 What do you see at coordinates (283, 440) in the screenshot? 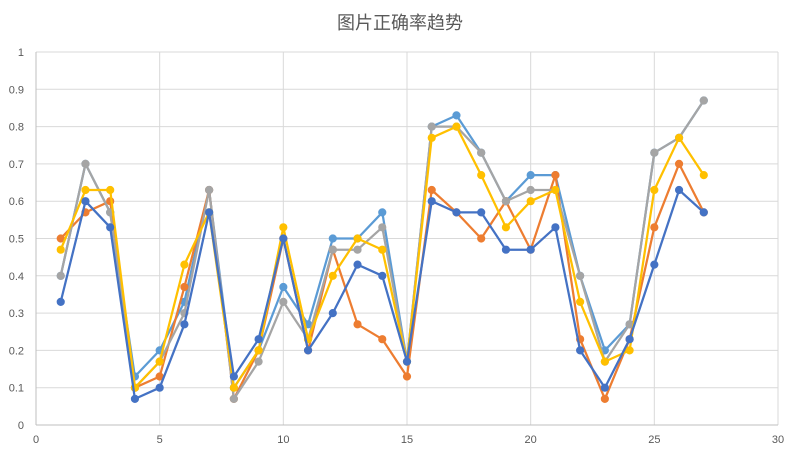
I see `x-tick-label: 10` at bounding box center [283, 440].